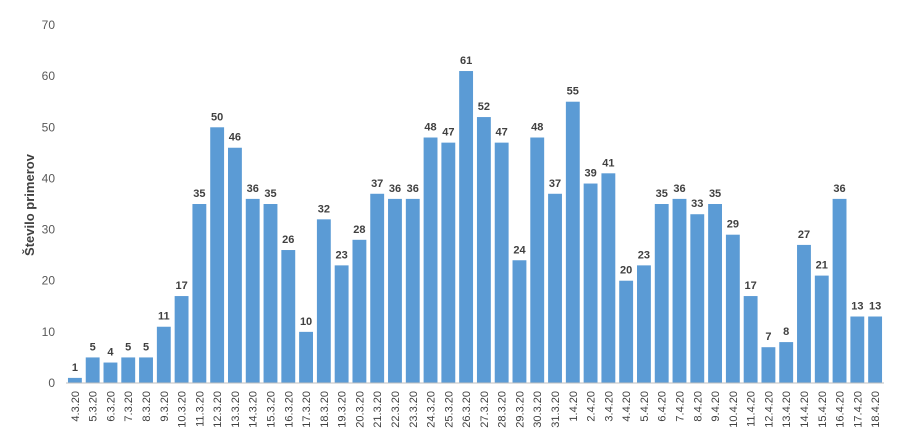 The width and height of the screenshot is (900, 434). What do you see at coordinates (94, 406) in the screenshot?
I see `x-tick-label: 5.3.20` at bounding box center [94, 406].